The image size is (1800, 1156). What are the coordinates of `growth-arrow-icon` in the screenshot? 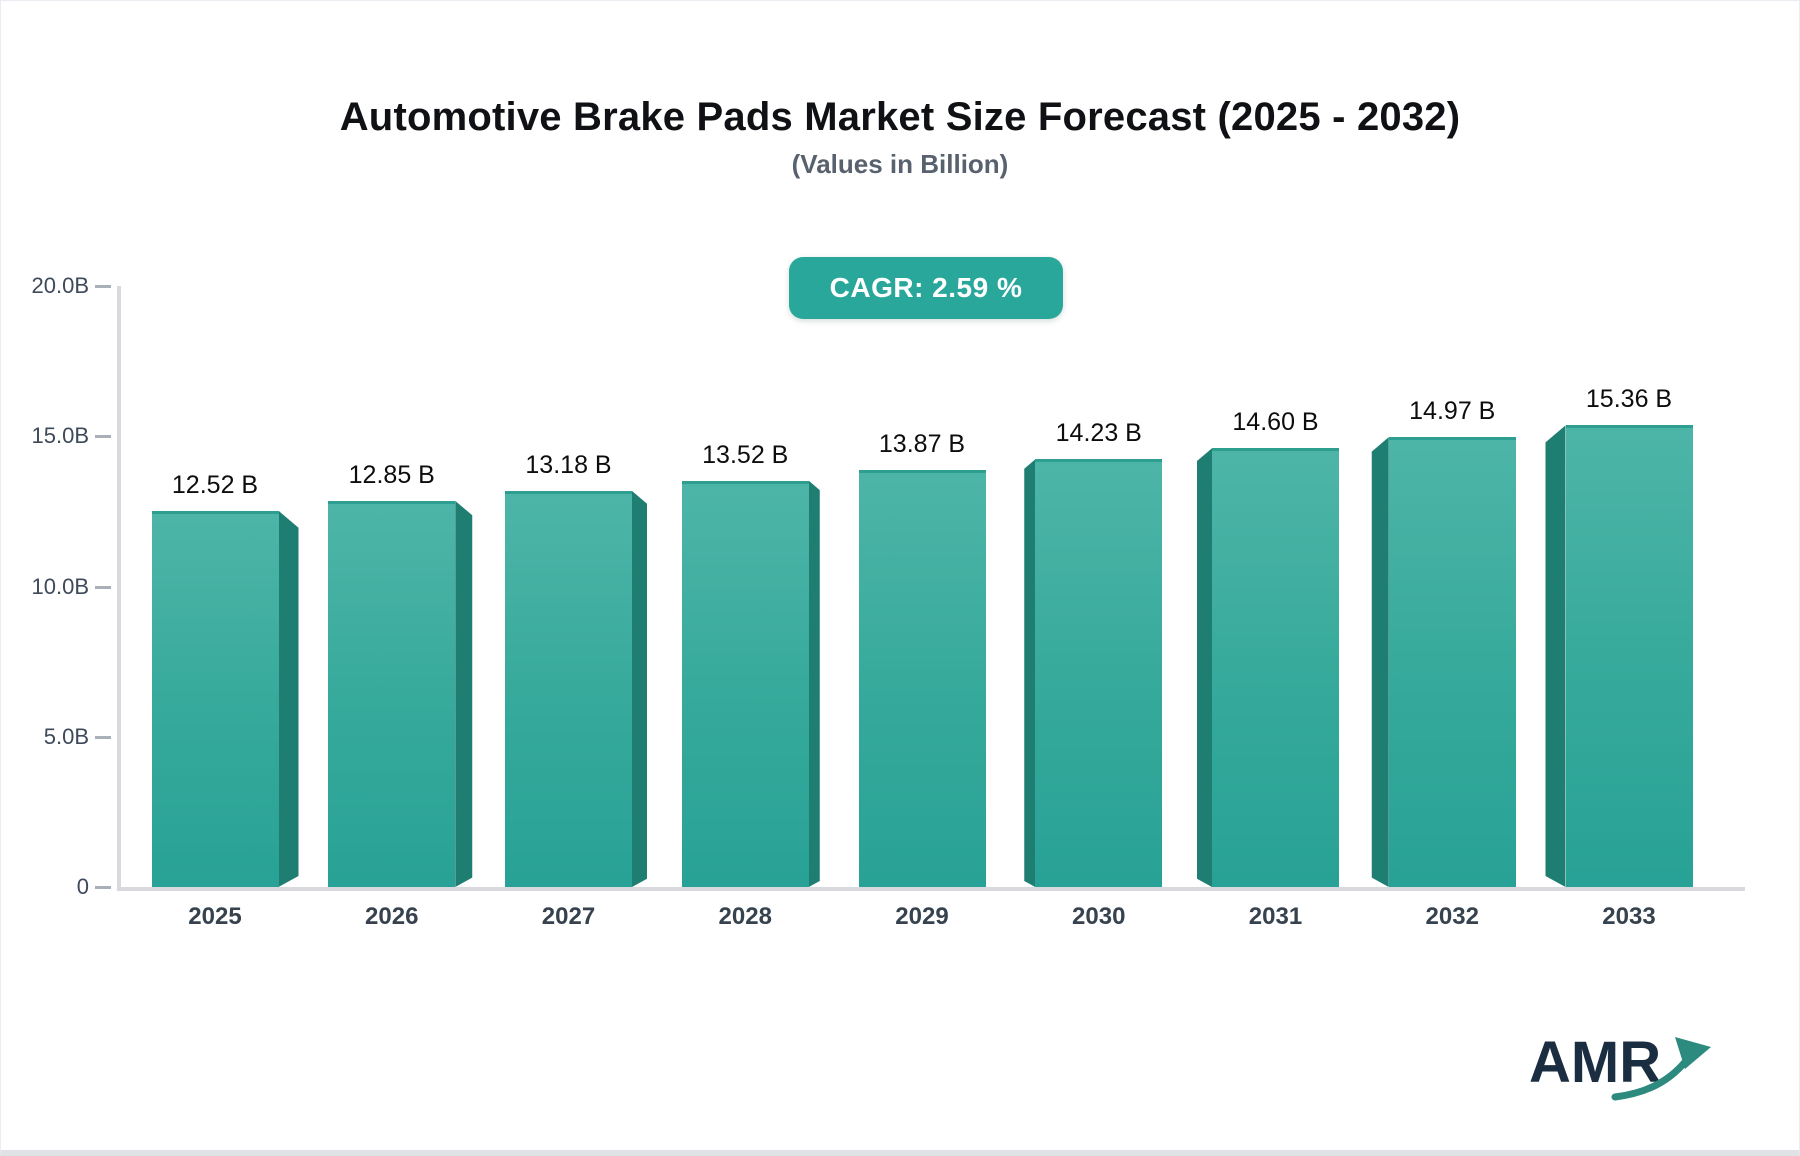 It's located at (1661, 1069).